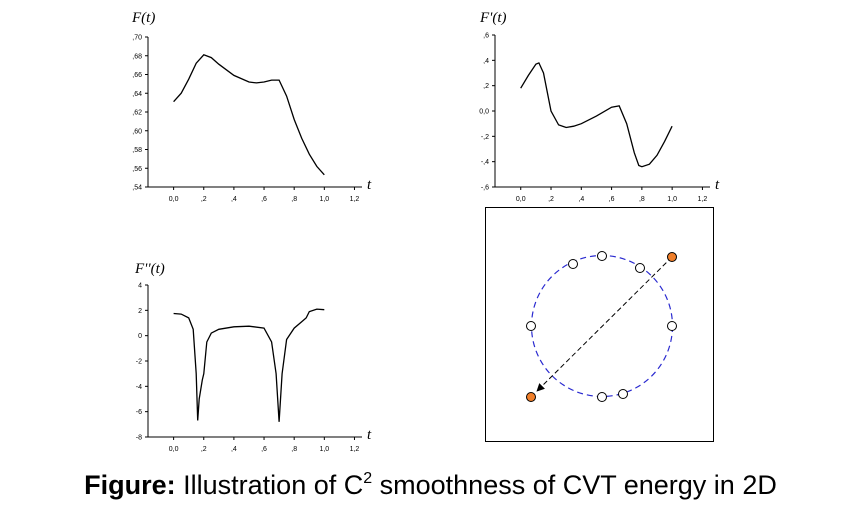  I want to click on y-tick-label: ,68, so click(137, 56).